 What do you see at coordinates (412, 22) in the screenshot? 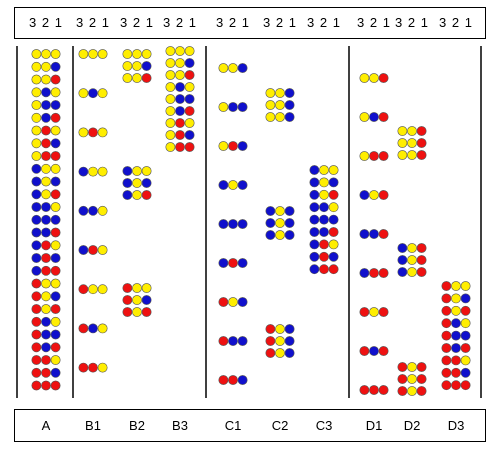
I see `header-d2: 3 2 1` at bounding box center [412, 22].